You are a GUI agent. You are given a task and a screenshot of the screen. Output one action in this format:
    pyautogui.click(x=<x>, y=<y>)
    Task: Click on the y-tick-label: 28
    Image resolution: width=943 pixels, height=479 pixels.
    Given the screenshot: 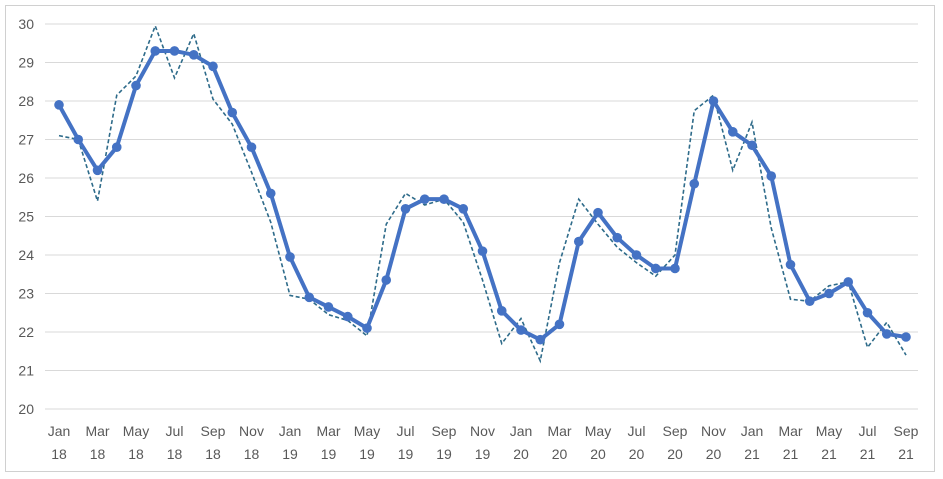 What is the action you would take?
    pyautogui.click(x=26, y=101)
    